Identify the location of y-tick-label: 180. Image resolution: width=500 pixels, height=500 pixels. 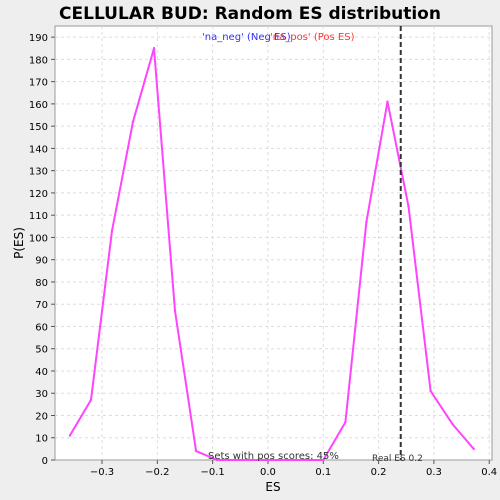
(38, 60).